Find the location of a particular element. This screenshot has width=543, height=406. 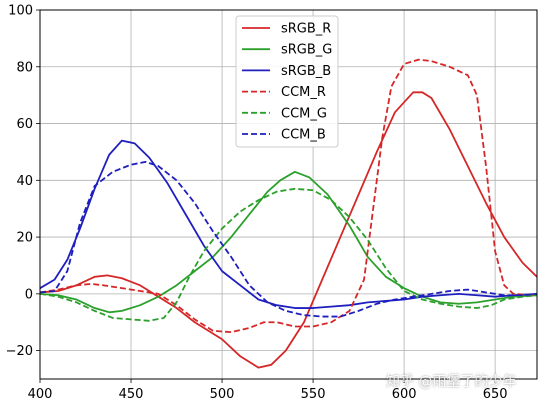

x-tick-label: 650 is located at coordinates (495, 394).